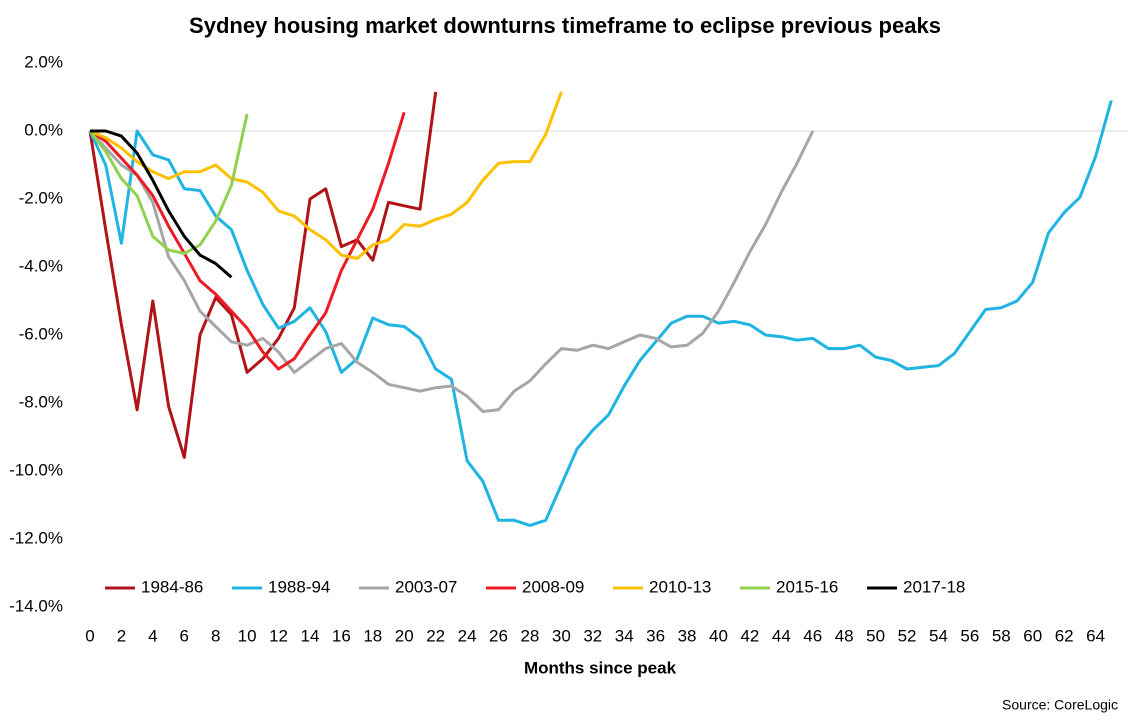 The width and height of the screenshot is (1130, 728). I want to click on x-tick-label: 26, so click(498, 635).